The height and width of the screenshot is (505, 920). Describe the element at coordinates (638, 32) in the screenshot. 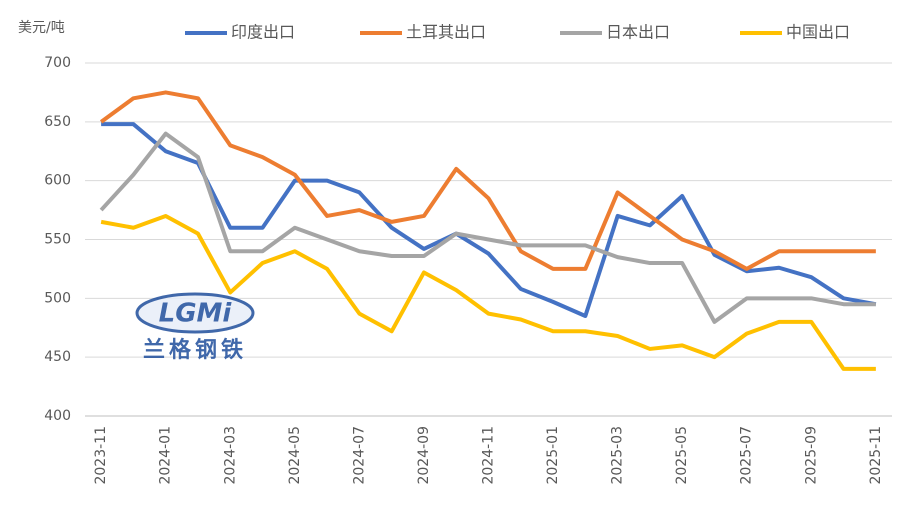

I see `legend-label: 日本出口` at that location.